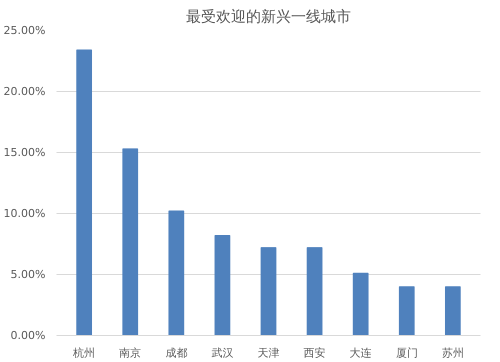  Describe the element at coordinates (407, 353) in the screenshot. I see `x-tick-label: 厦门` at that location.